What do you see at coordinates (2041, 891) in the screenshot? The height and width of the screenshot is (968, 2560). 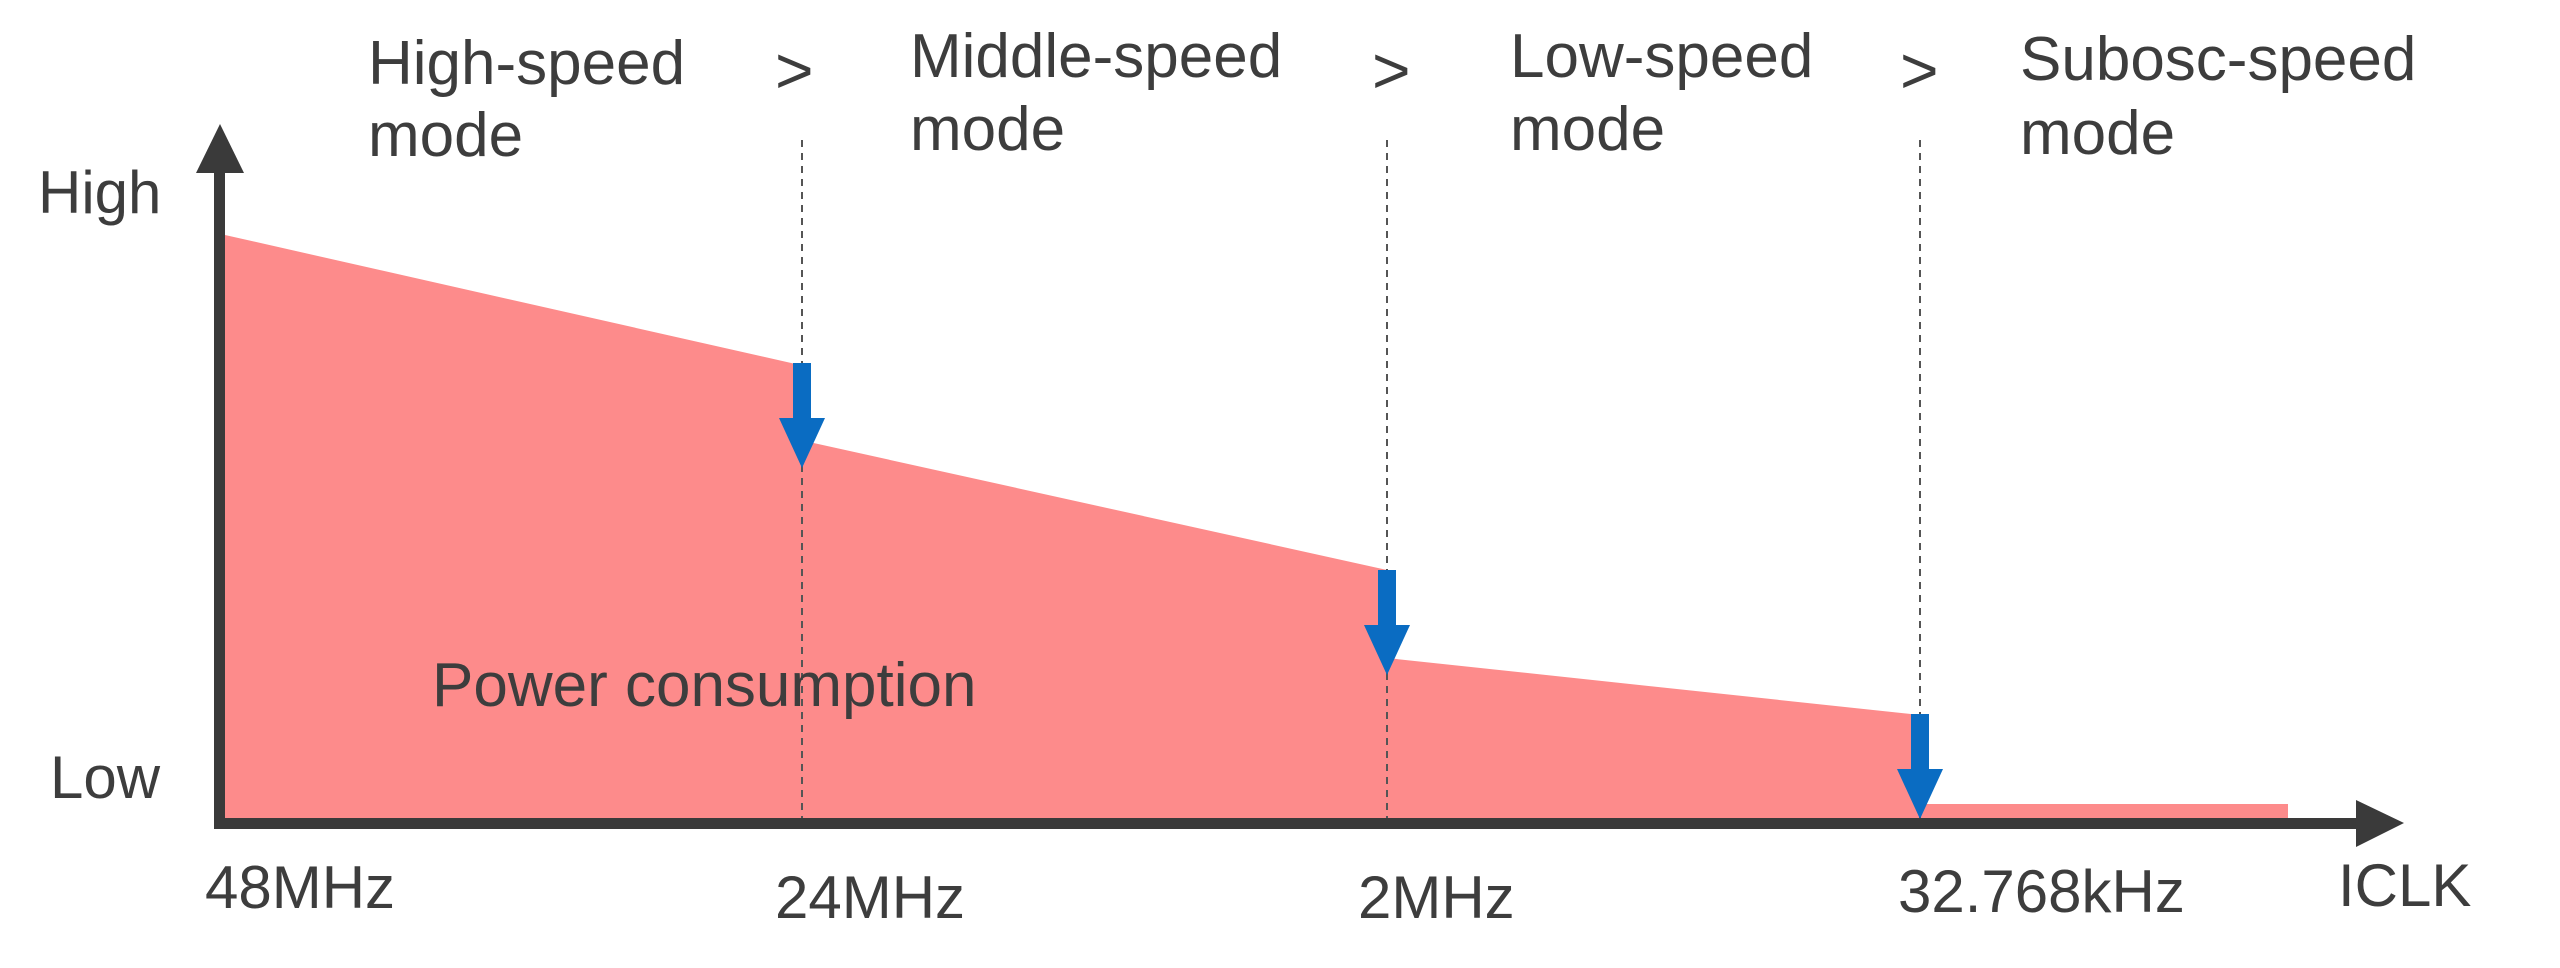 I see `tick-label-32-768khz: 32.768kHz` at bounding box center [2041, 891].